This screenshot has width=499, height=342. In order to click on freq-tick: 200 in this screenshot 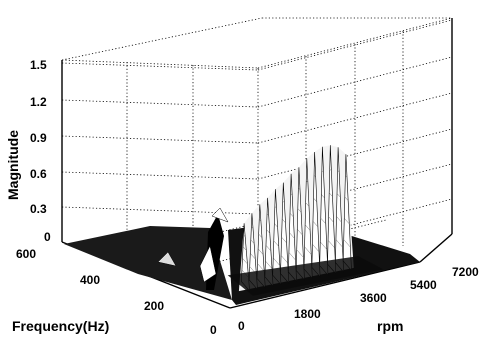, I will do `click(154, 306)`.